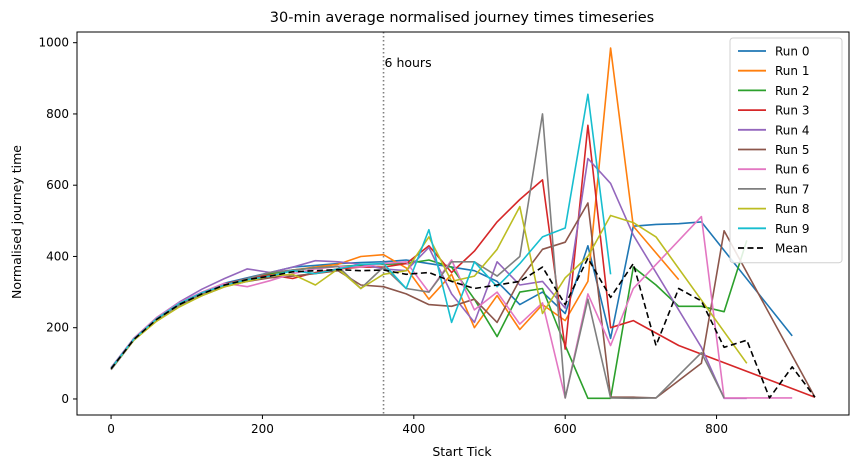  I want to click on y-tick-label: 600, so click(57, 185).